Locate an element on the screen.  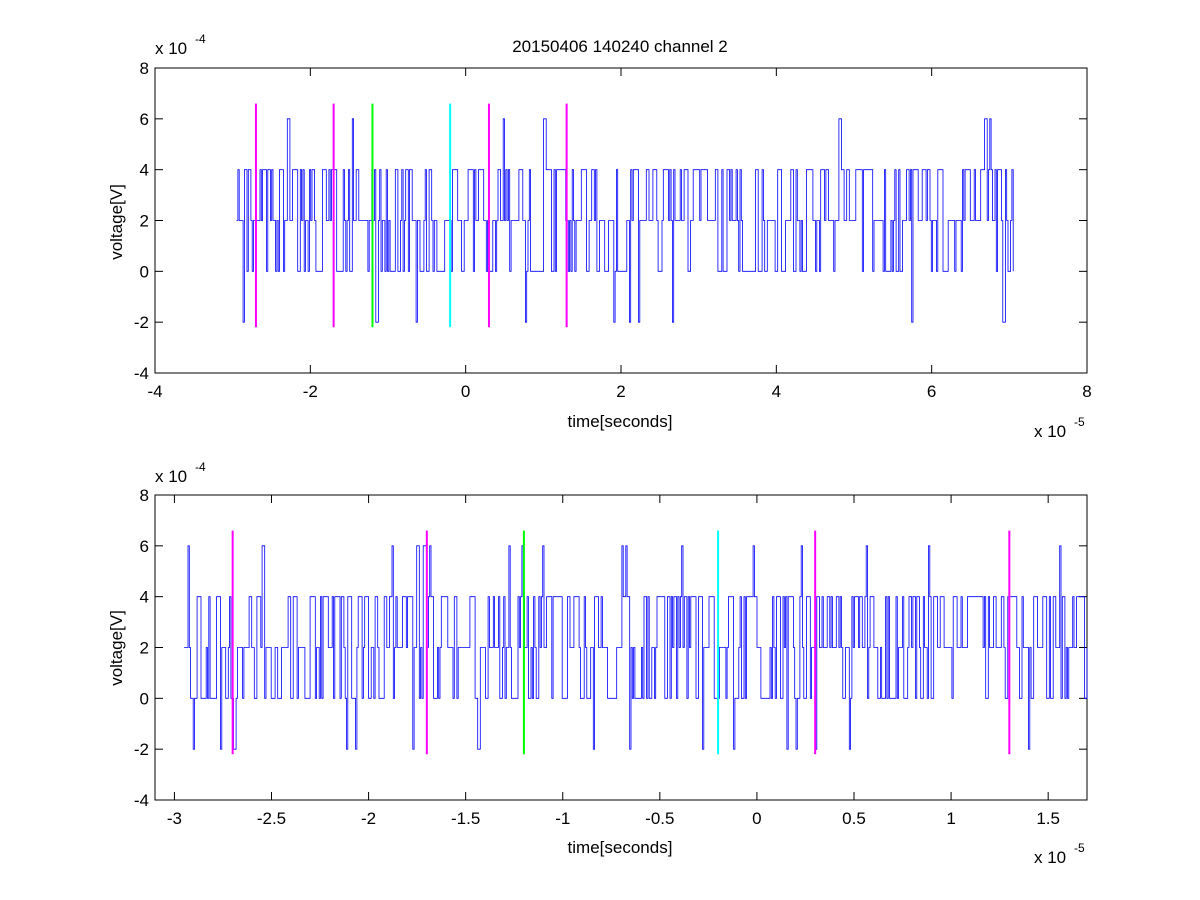
x-tick-label: 8 is located at coordinates (1086, 391).